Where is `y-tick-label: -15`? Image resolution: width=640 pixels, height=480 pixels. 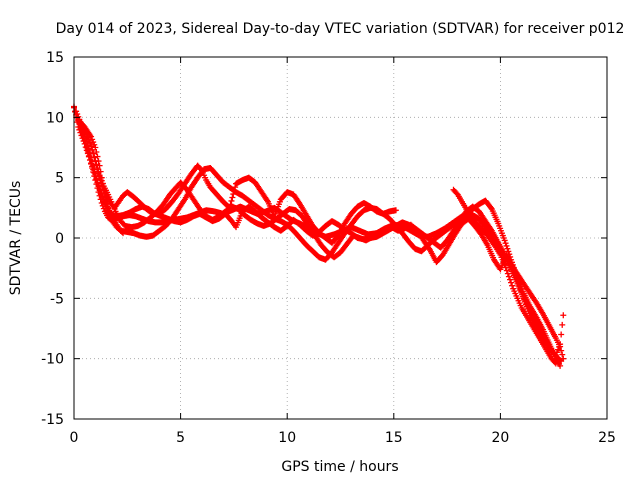 y-tick-label: -15 is located at coordinates (52, 420).